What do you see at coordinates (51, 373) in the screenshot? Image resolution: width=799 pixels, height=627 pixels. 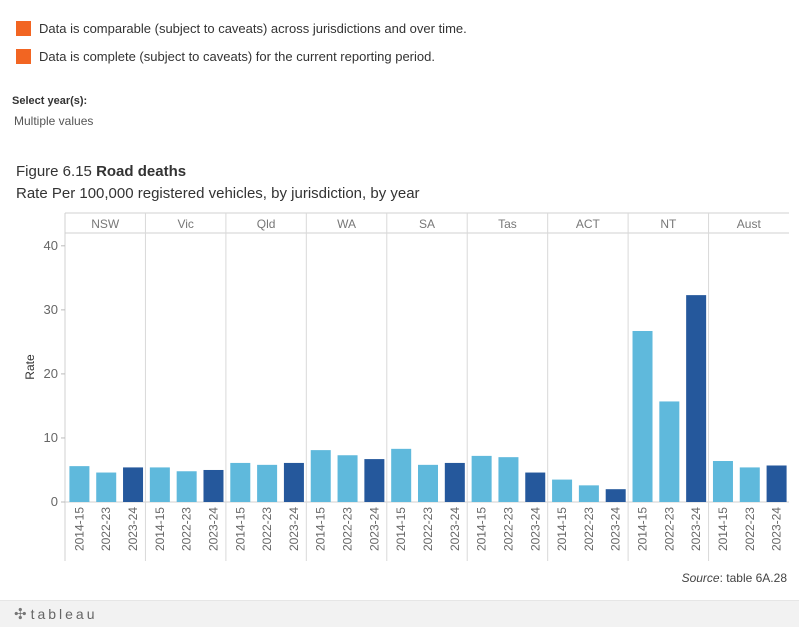 I see `y-tick-label: 20` at bounding box center [51, 373].